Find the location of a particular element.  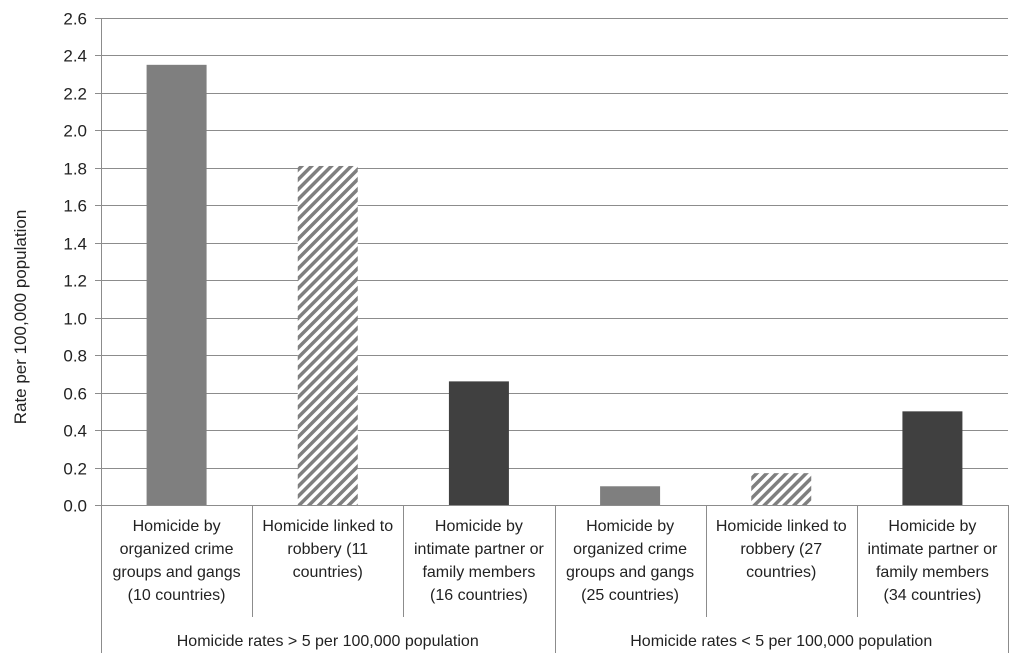

y-tick-label: 0.0 is located at coordinates (75, 506).